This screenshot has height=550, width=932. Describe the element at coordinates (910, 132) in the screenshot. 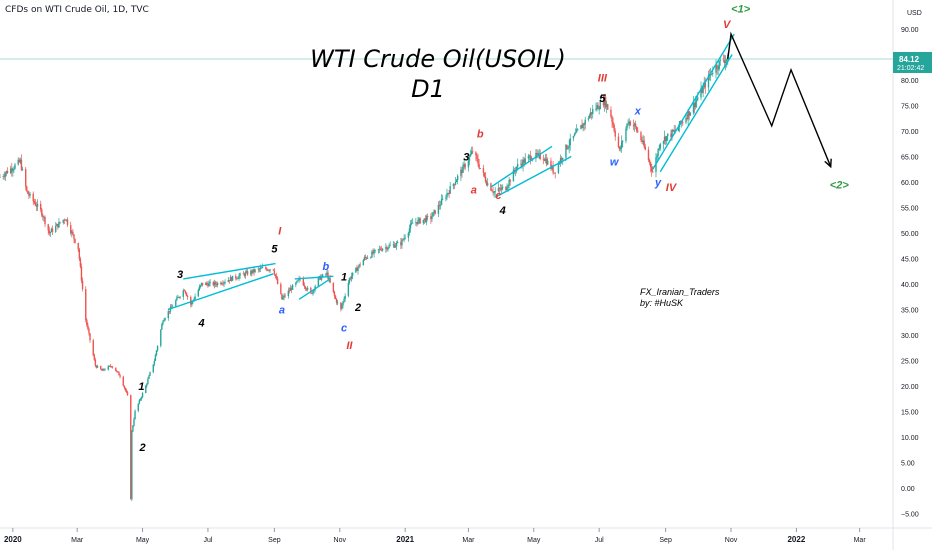

I see `y-tick-label: 70.00` at that location.